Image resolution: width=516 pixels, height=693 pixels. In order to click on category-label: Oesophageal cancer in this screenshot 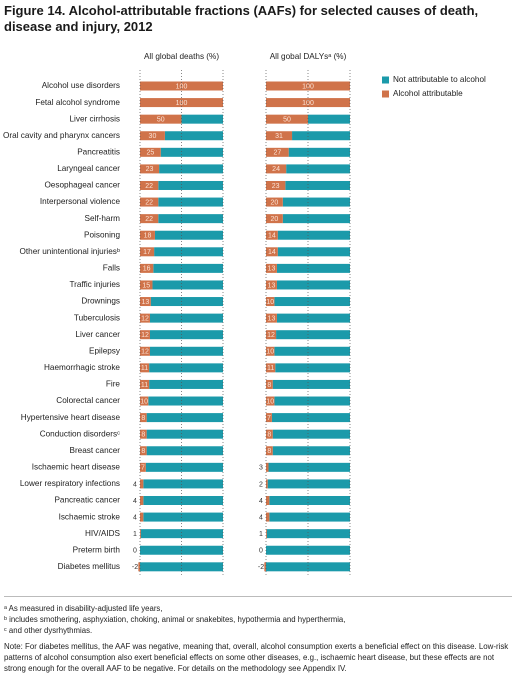, I will do `click(82, 185)`.